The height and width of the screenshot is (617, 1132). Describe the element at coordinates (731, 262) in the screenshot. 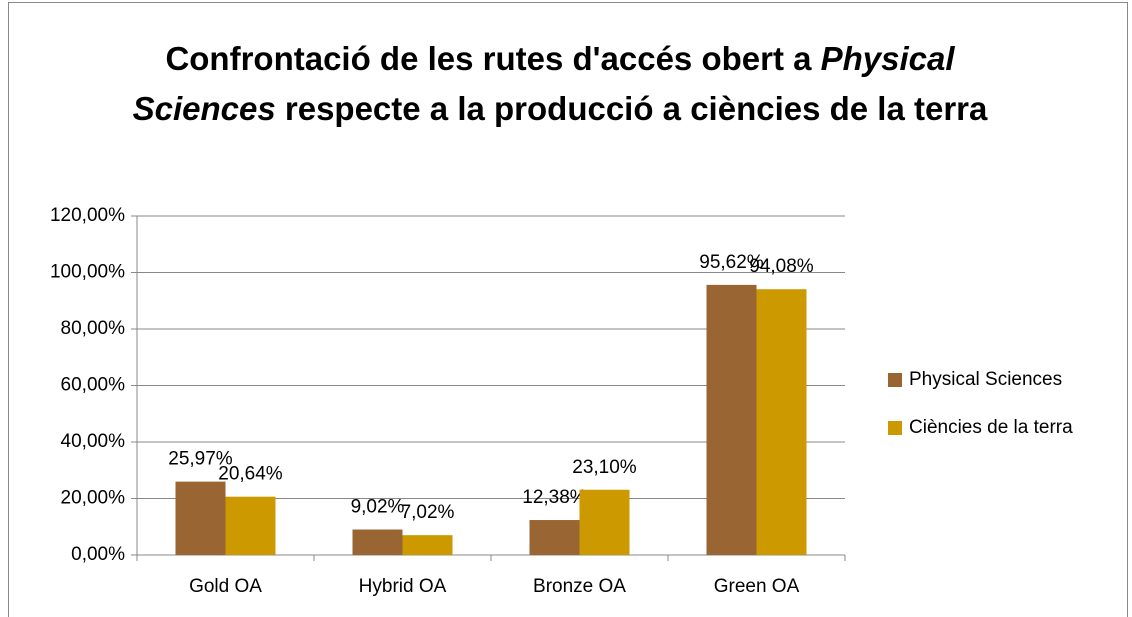

I see `data-label: 95,62%` at that location.